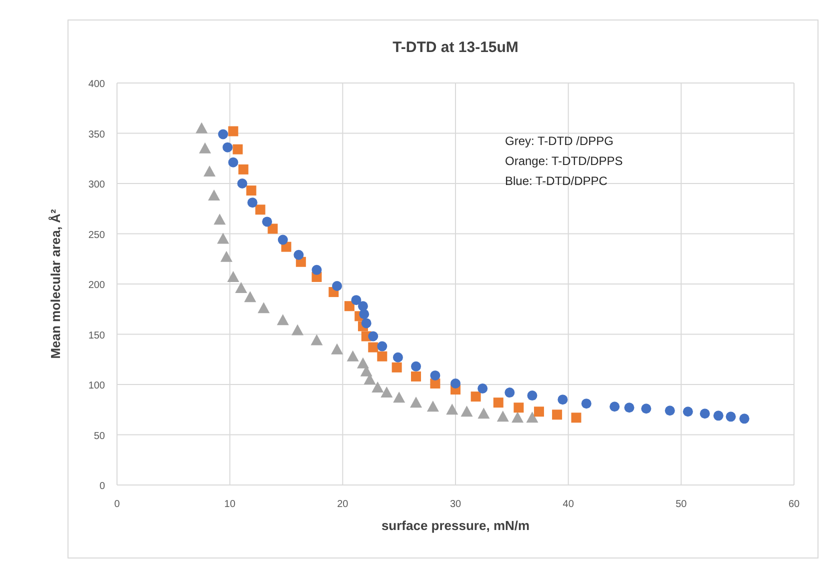 This screenshot has height=575, width=838. What do you see at coordinates (682, 504) in the screenshot?
I see `x-tick-label: 50` at bounding box center [682, 504].